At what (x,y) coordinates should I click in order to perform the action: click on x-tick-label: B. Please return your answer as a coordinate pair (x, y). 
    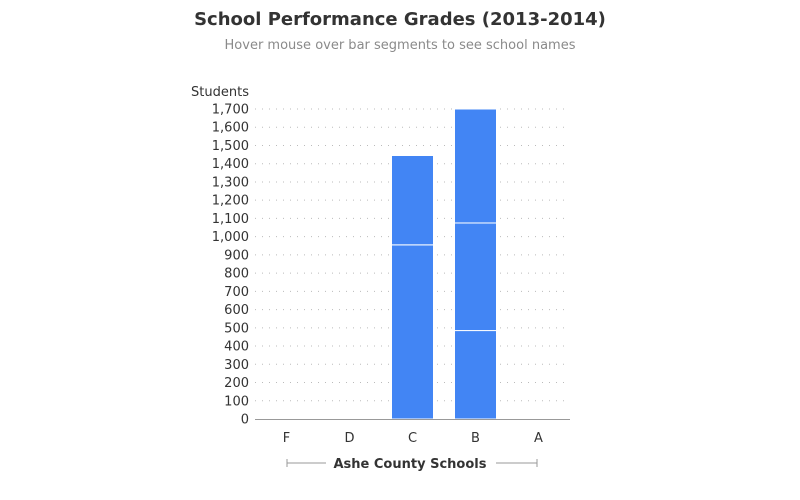
    Looking at the image, I should click on (475, 438).